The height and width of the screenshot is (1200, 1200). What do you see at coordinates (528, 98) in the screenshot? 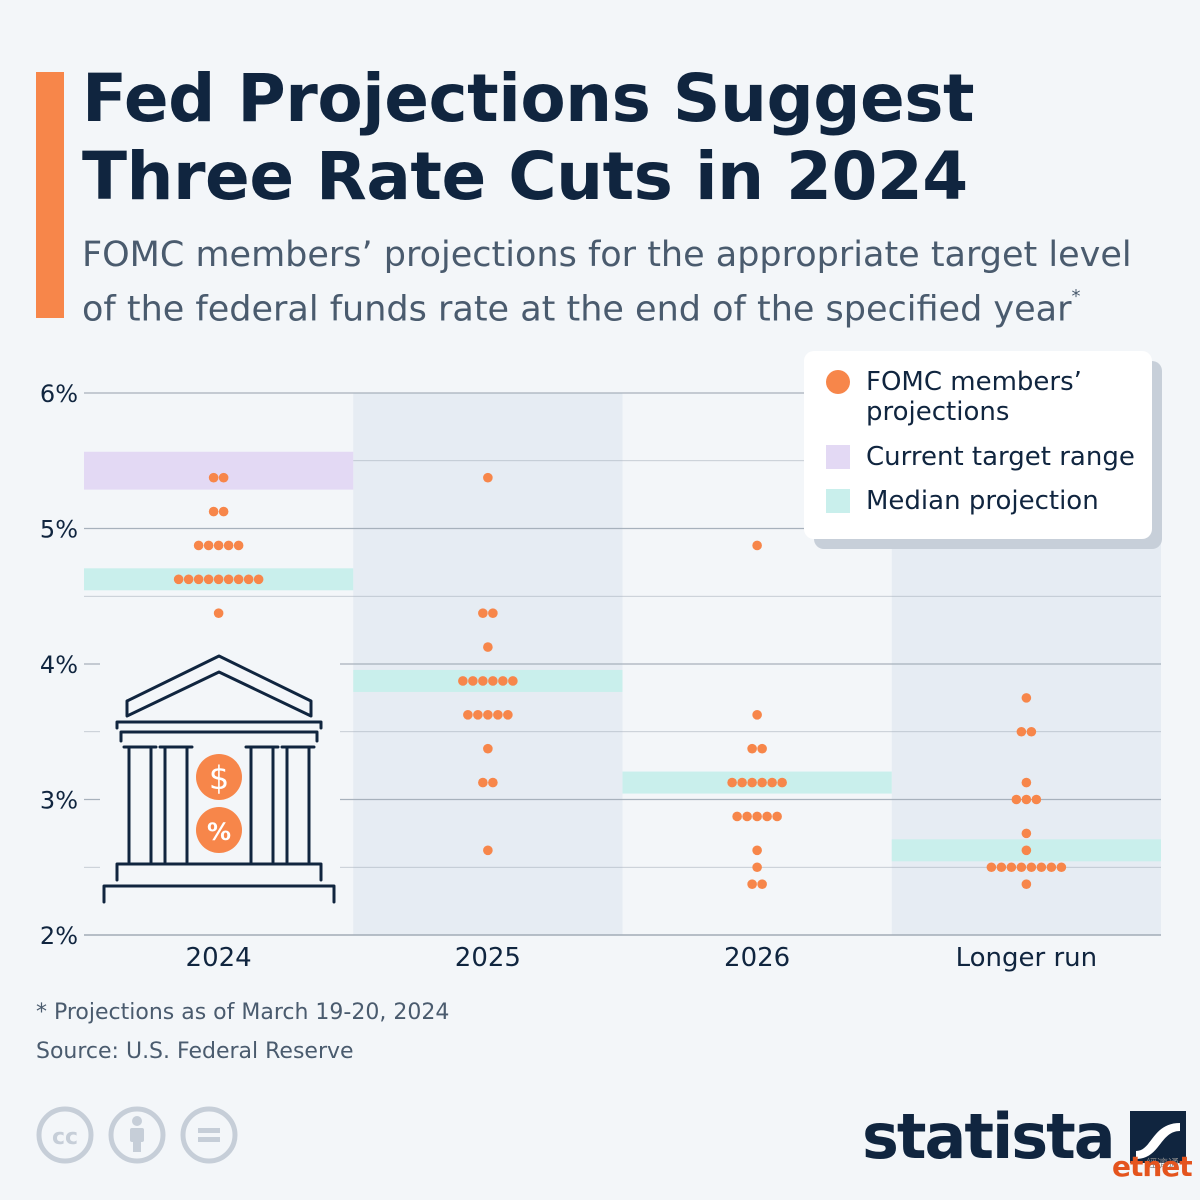
I see `title-line-1: Fed Projections Suggest` at bounding box center [528, 98].